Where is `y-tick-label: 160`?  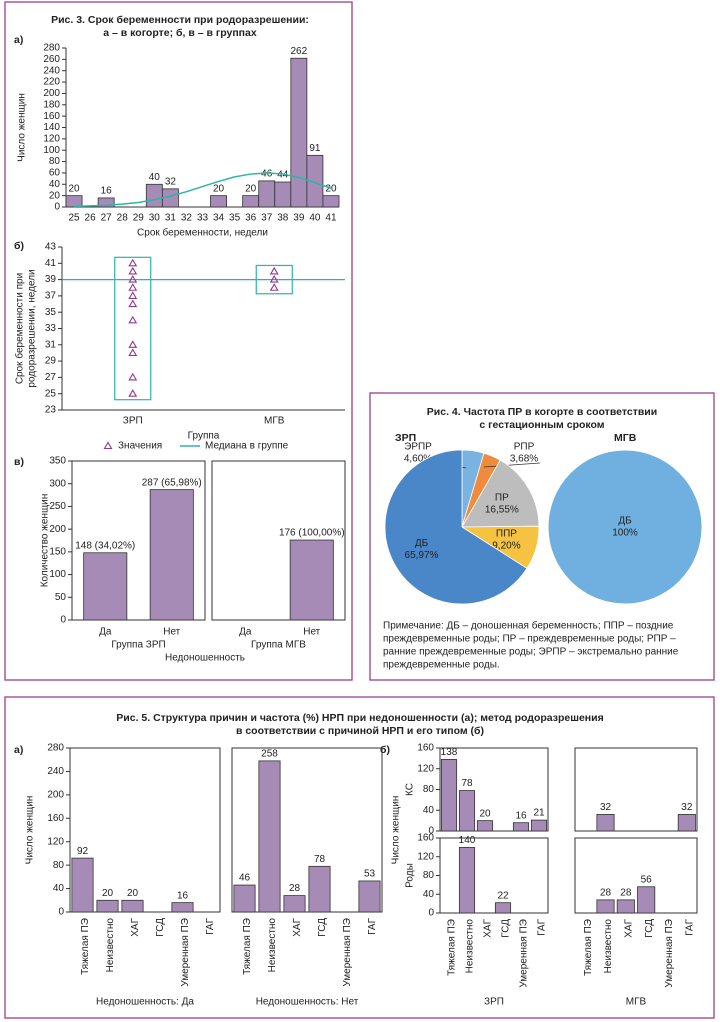
y-tick-label: 160 is located at coordinates (55, 818).